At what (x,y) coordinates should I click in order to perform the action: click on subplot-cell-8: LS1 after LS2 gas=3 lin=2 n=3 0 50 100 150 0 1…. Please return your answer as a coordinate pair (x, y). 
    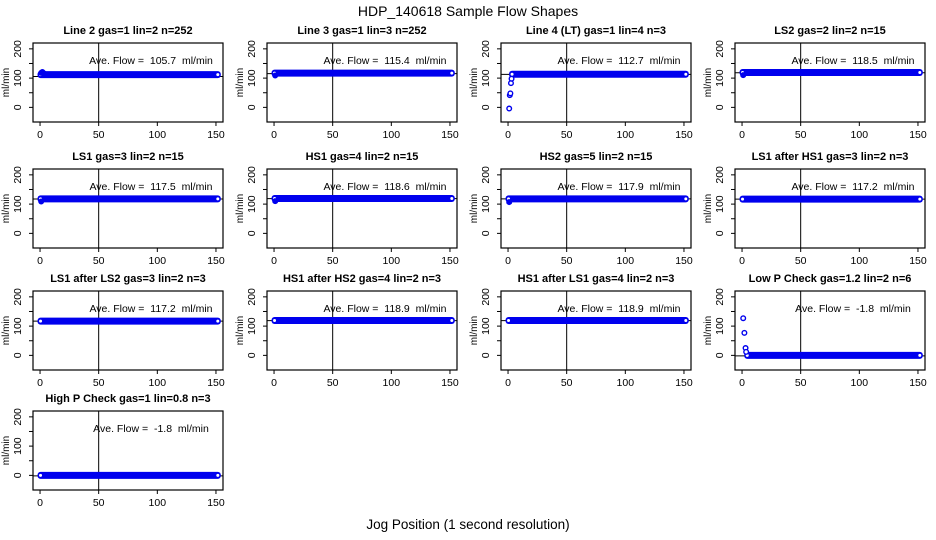
    Looking at the image, I should click on (117, 331).